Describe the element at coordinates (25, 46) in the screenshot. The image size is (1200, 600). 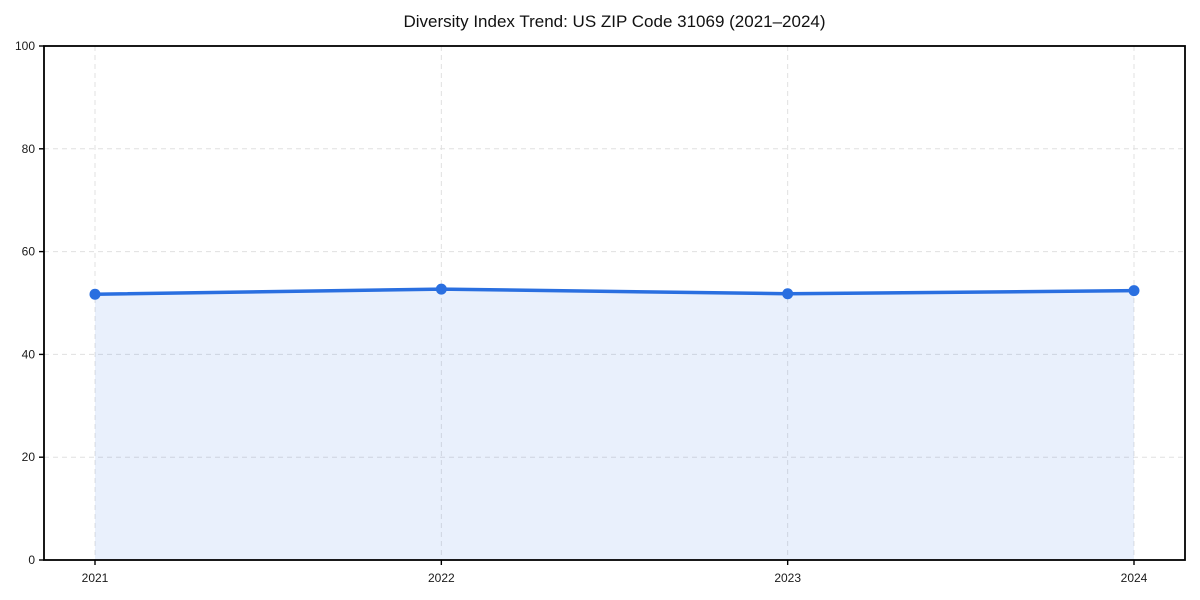
I see `y-tick-label: 100` at that location.